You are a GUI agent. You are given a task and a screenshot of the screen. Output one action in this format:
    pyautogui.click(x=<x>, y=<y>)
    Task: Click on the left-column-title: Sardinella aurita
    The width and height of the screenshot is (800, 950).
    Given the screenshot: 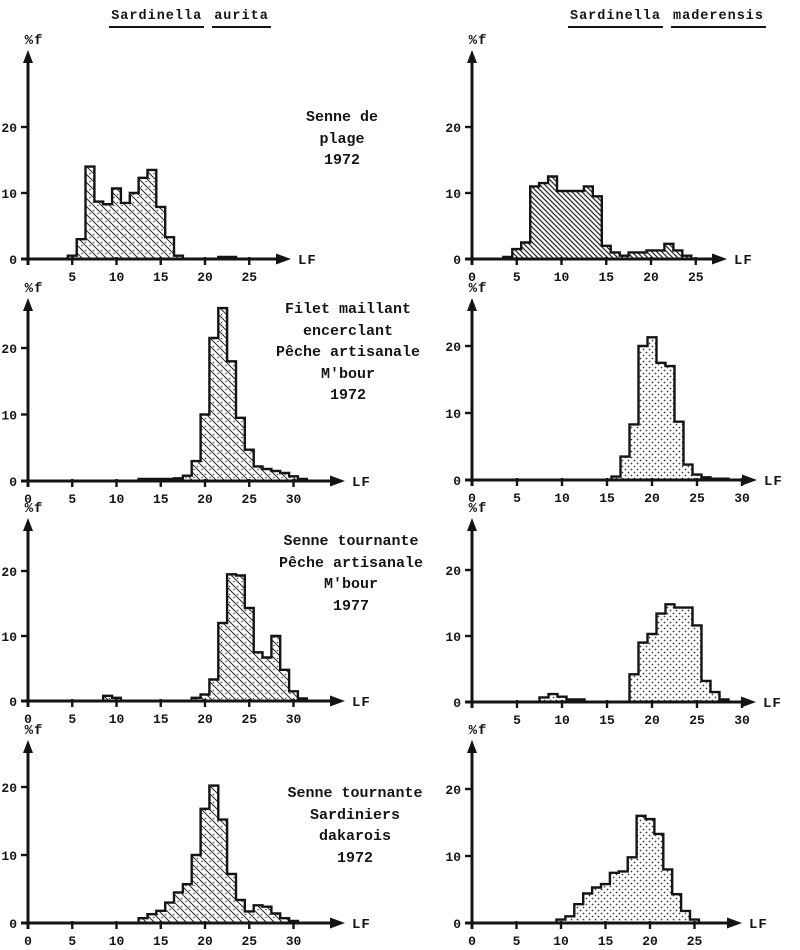 What is the action you would take?
    pyautogui.click(x=190, y=18)
    